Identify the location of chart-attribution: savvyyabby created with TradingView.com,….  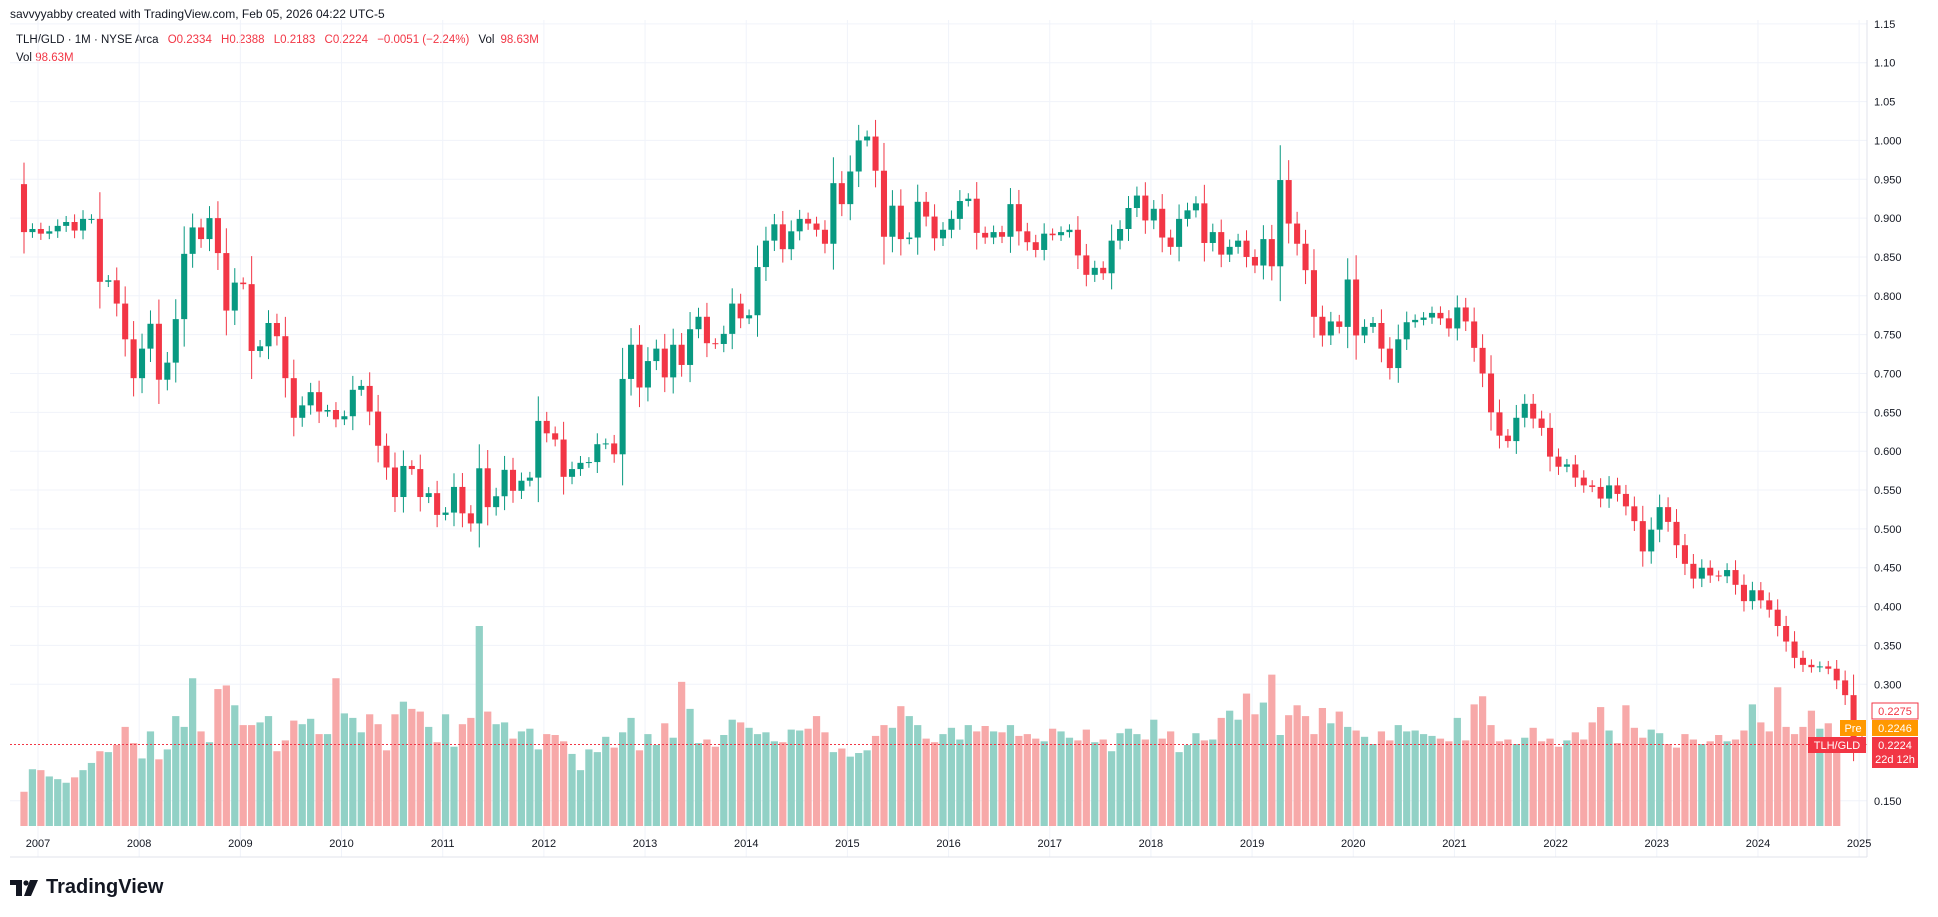
(197, 14).